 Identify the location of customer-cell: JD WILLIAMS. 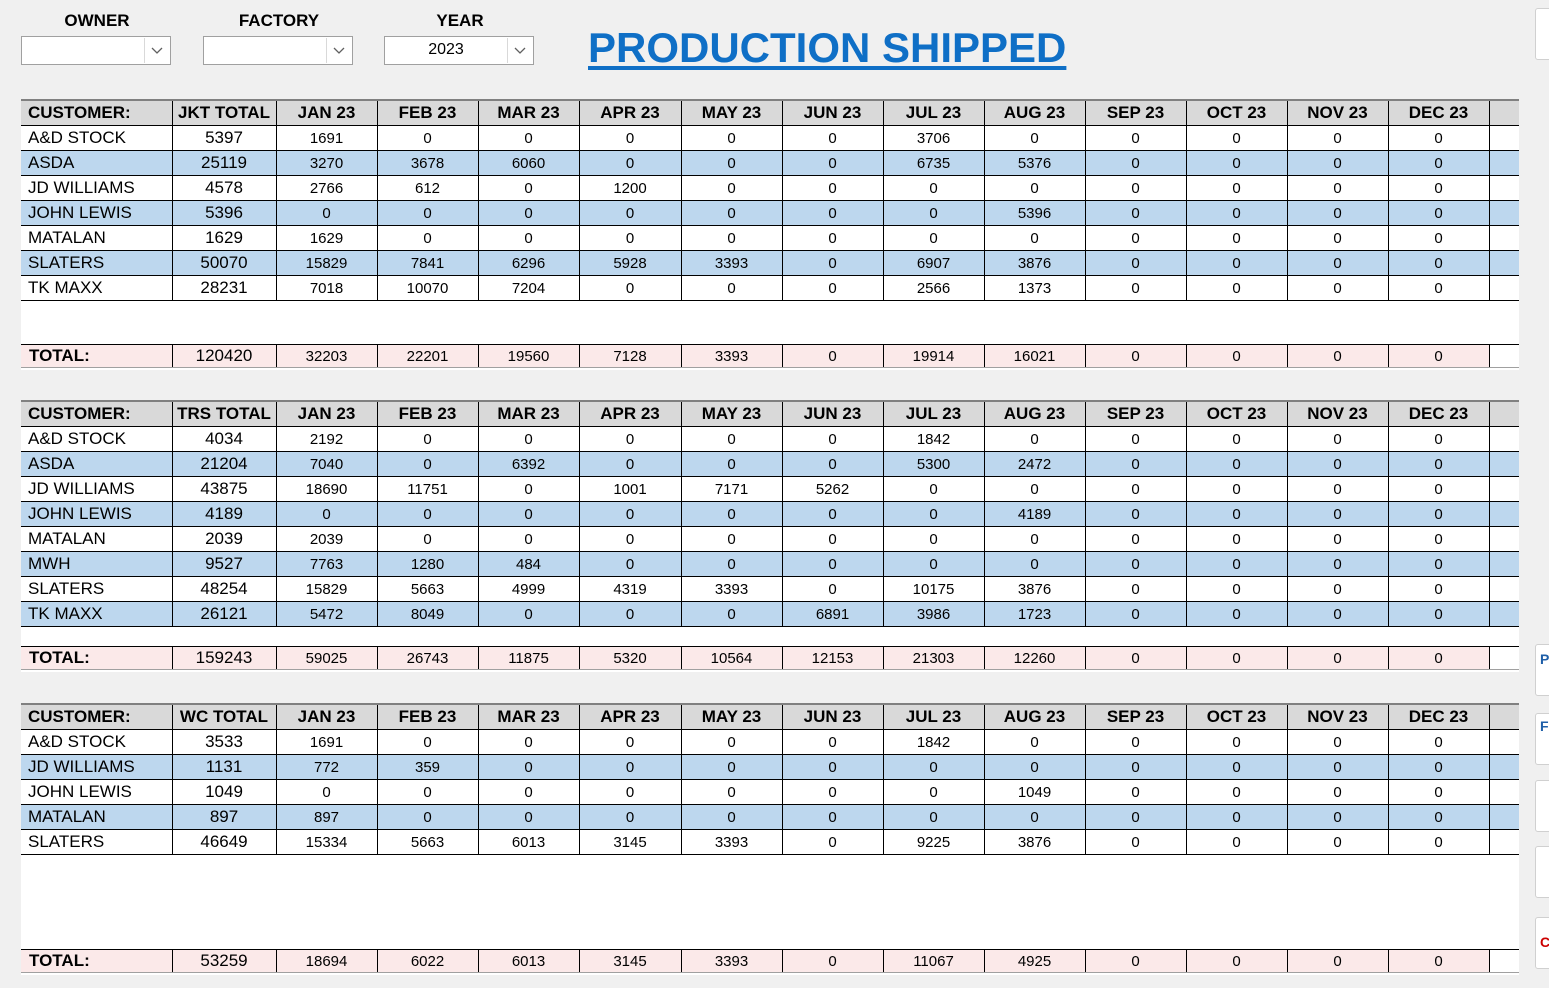
(97, 489).